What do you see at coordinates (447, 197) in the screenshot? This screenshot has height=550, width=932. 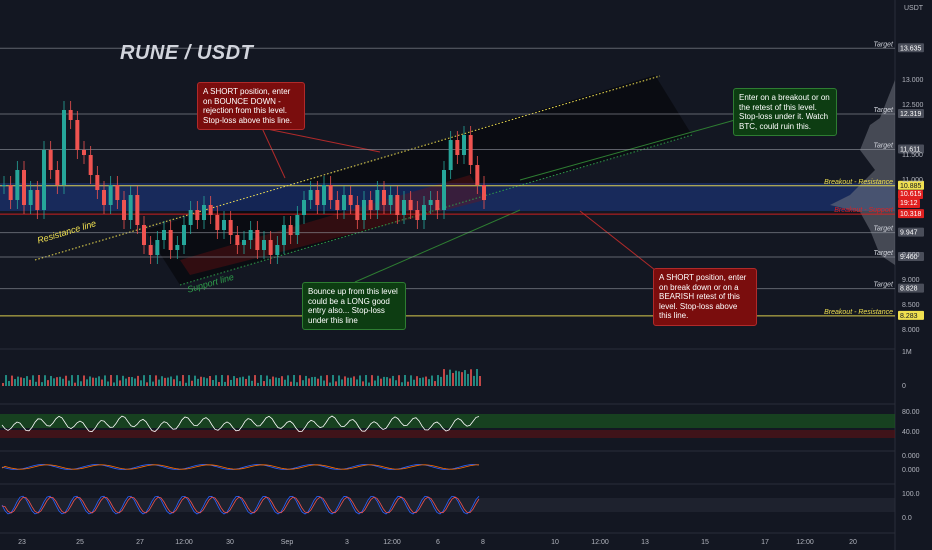 I see `support-resistance-zone` at bounding box center [447, 197].